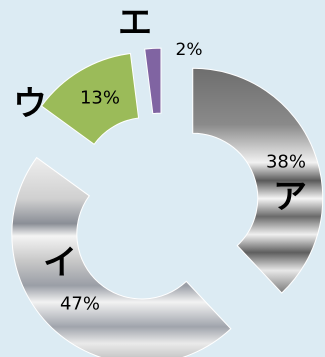 The width and height of the screenshot is (325, 357). I want to click on category-label-2: イ, so click(60, 263).